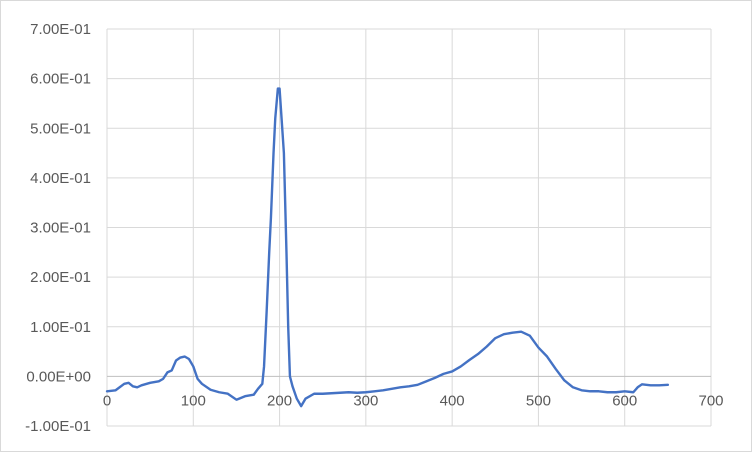 The width and height of the screenshot is (752, 453). What do you see at coordinates (60, 277) in the screenshot?
I see `y-tick-label-5: 2.00E-01` at bounding box center [60, 277].